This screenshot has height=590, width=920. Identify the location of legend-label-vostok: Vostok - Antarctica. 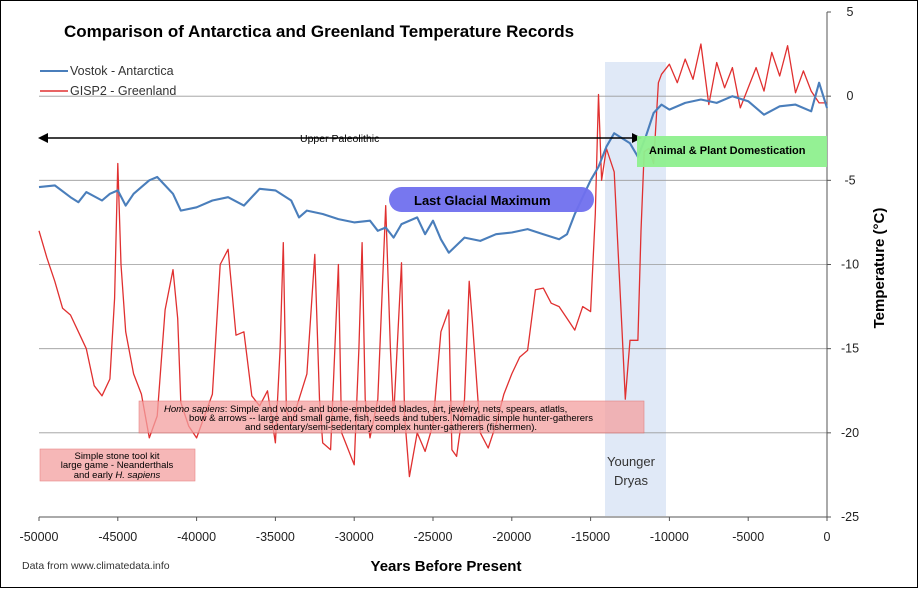
(122, 71).